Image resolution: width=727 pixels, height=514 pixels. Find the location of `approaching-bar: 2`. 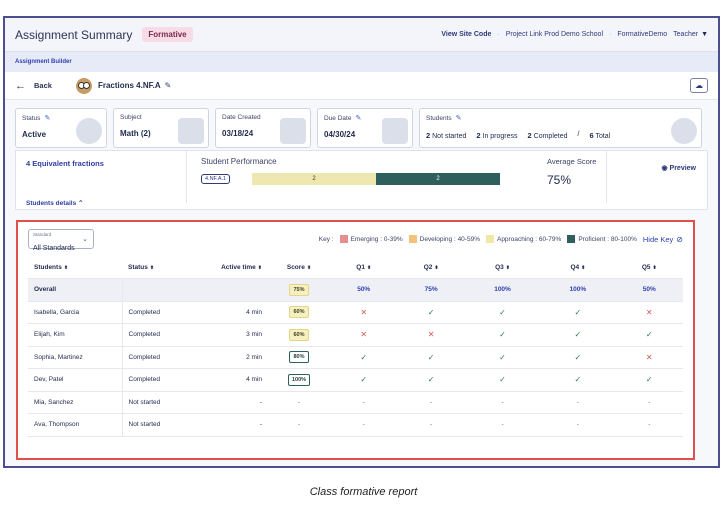

approaching-bar: 2 is located at coordinates (314, 179).